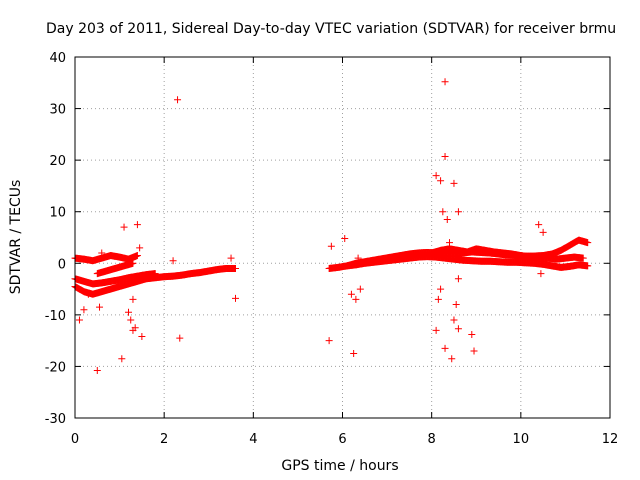 The height and width of the screenshot is (480, 640). What do you see at coordinates (55, 239) in the screenshot?
I see `y-tick-labels: -30 -20 -10 0 10 20 30 40` at bounding box center [55, 239].